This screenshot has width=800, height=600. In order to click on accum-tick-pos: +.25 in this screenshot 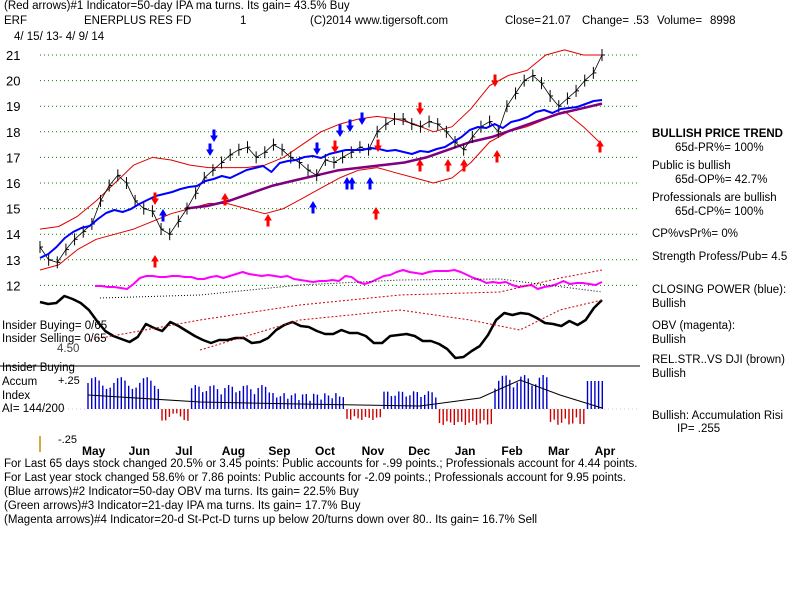, I will do `click(69, 381)`.